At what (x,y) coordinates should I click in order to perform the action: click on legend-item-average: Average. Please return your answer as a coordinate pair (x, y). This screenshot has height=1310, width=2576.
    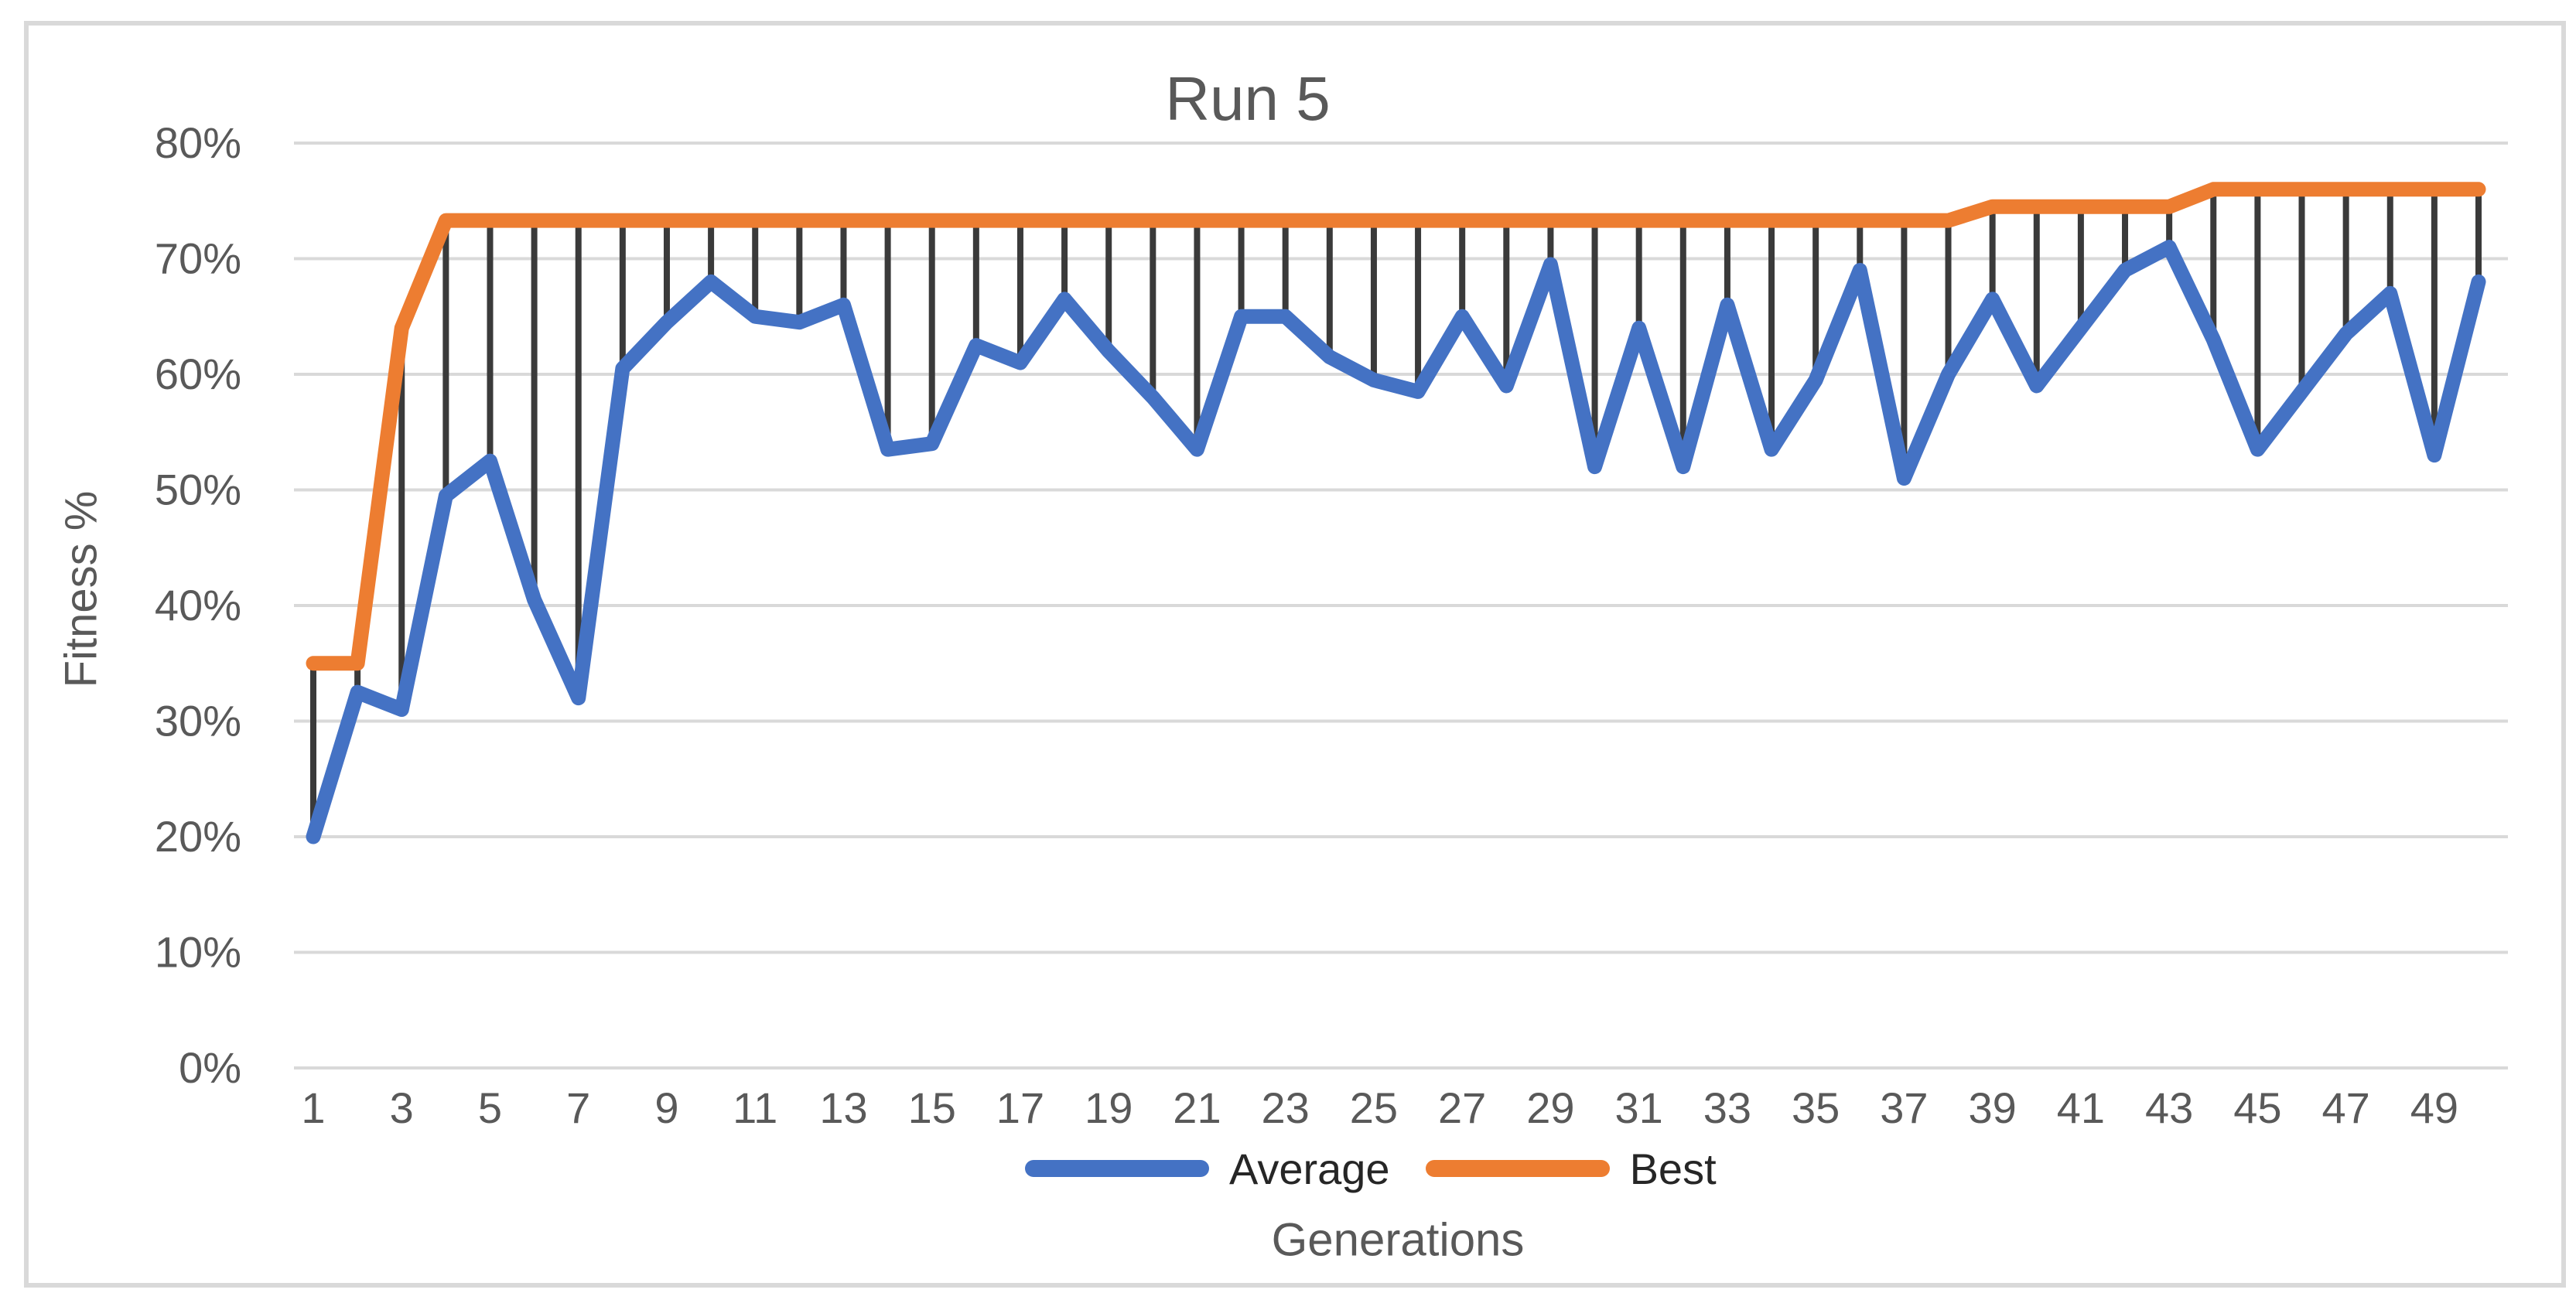
    Looking at the image, I should click on (1207, 1169).